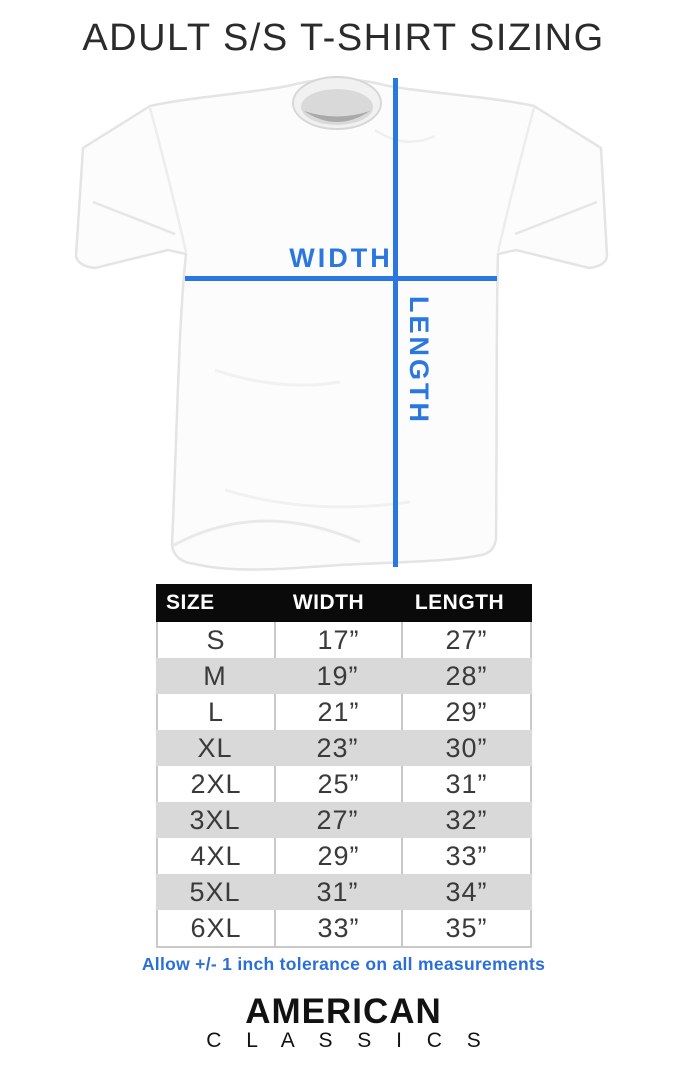 This screenshot has width=687, height=1080. I want to click on table-row: M 19” 28”, so click(344, 676).